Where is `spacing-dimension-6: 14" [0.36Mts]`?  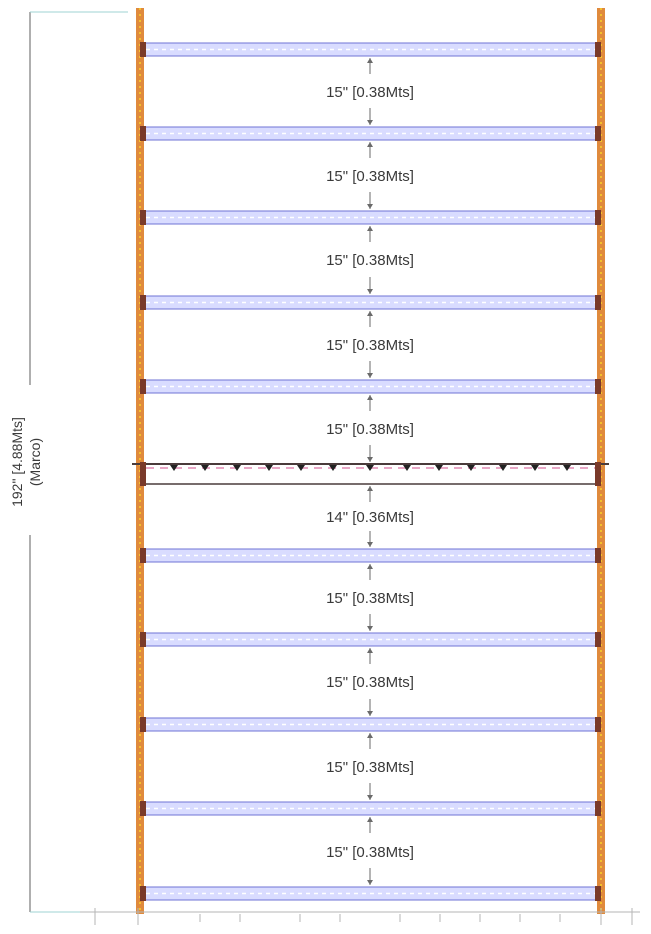
spacing-dimension-6: 14" [0.36Mts] is located at coordinates (370, 516).